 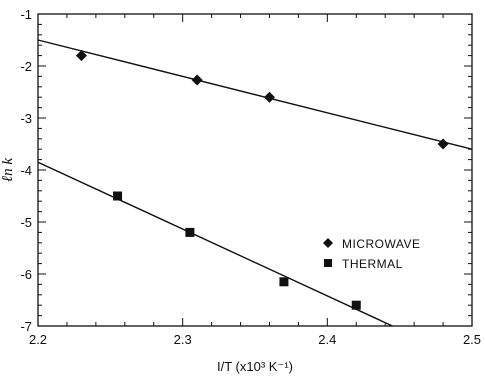 What do you see at coordinates (372, 264) in the screenshot?
I see `legend-label-thermal: THERMAL` at bounding box center [372, 264].